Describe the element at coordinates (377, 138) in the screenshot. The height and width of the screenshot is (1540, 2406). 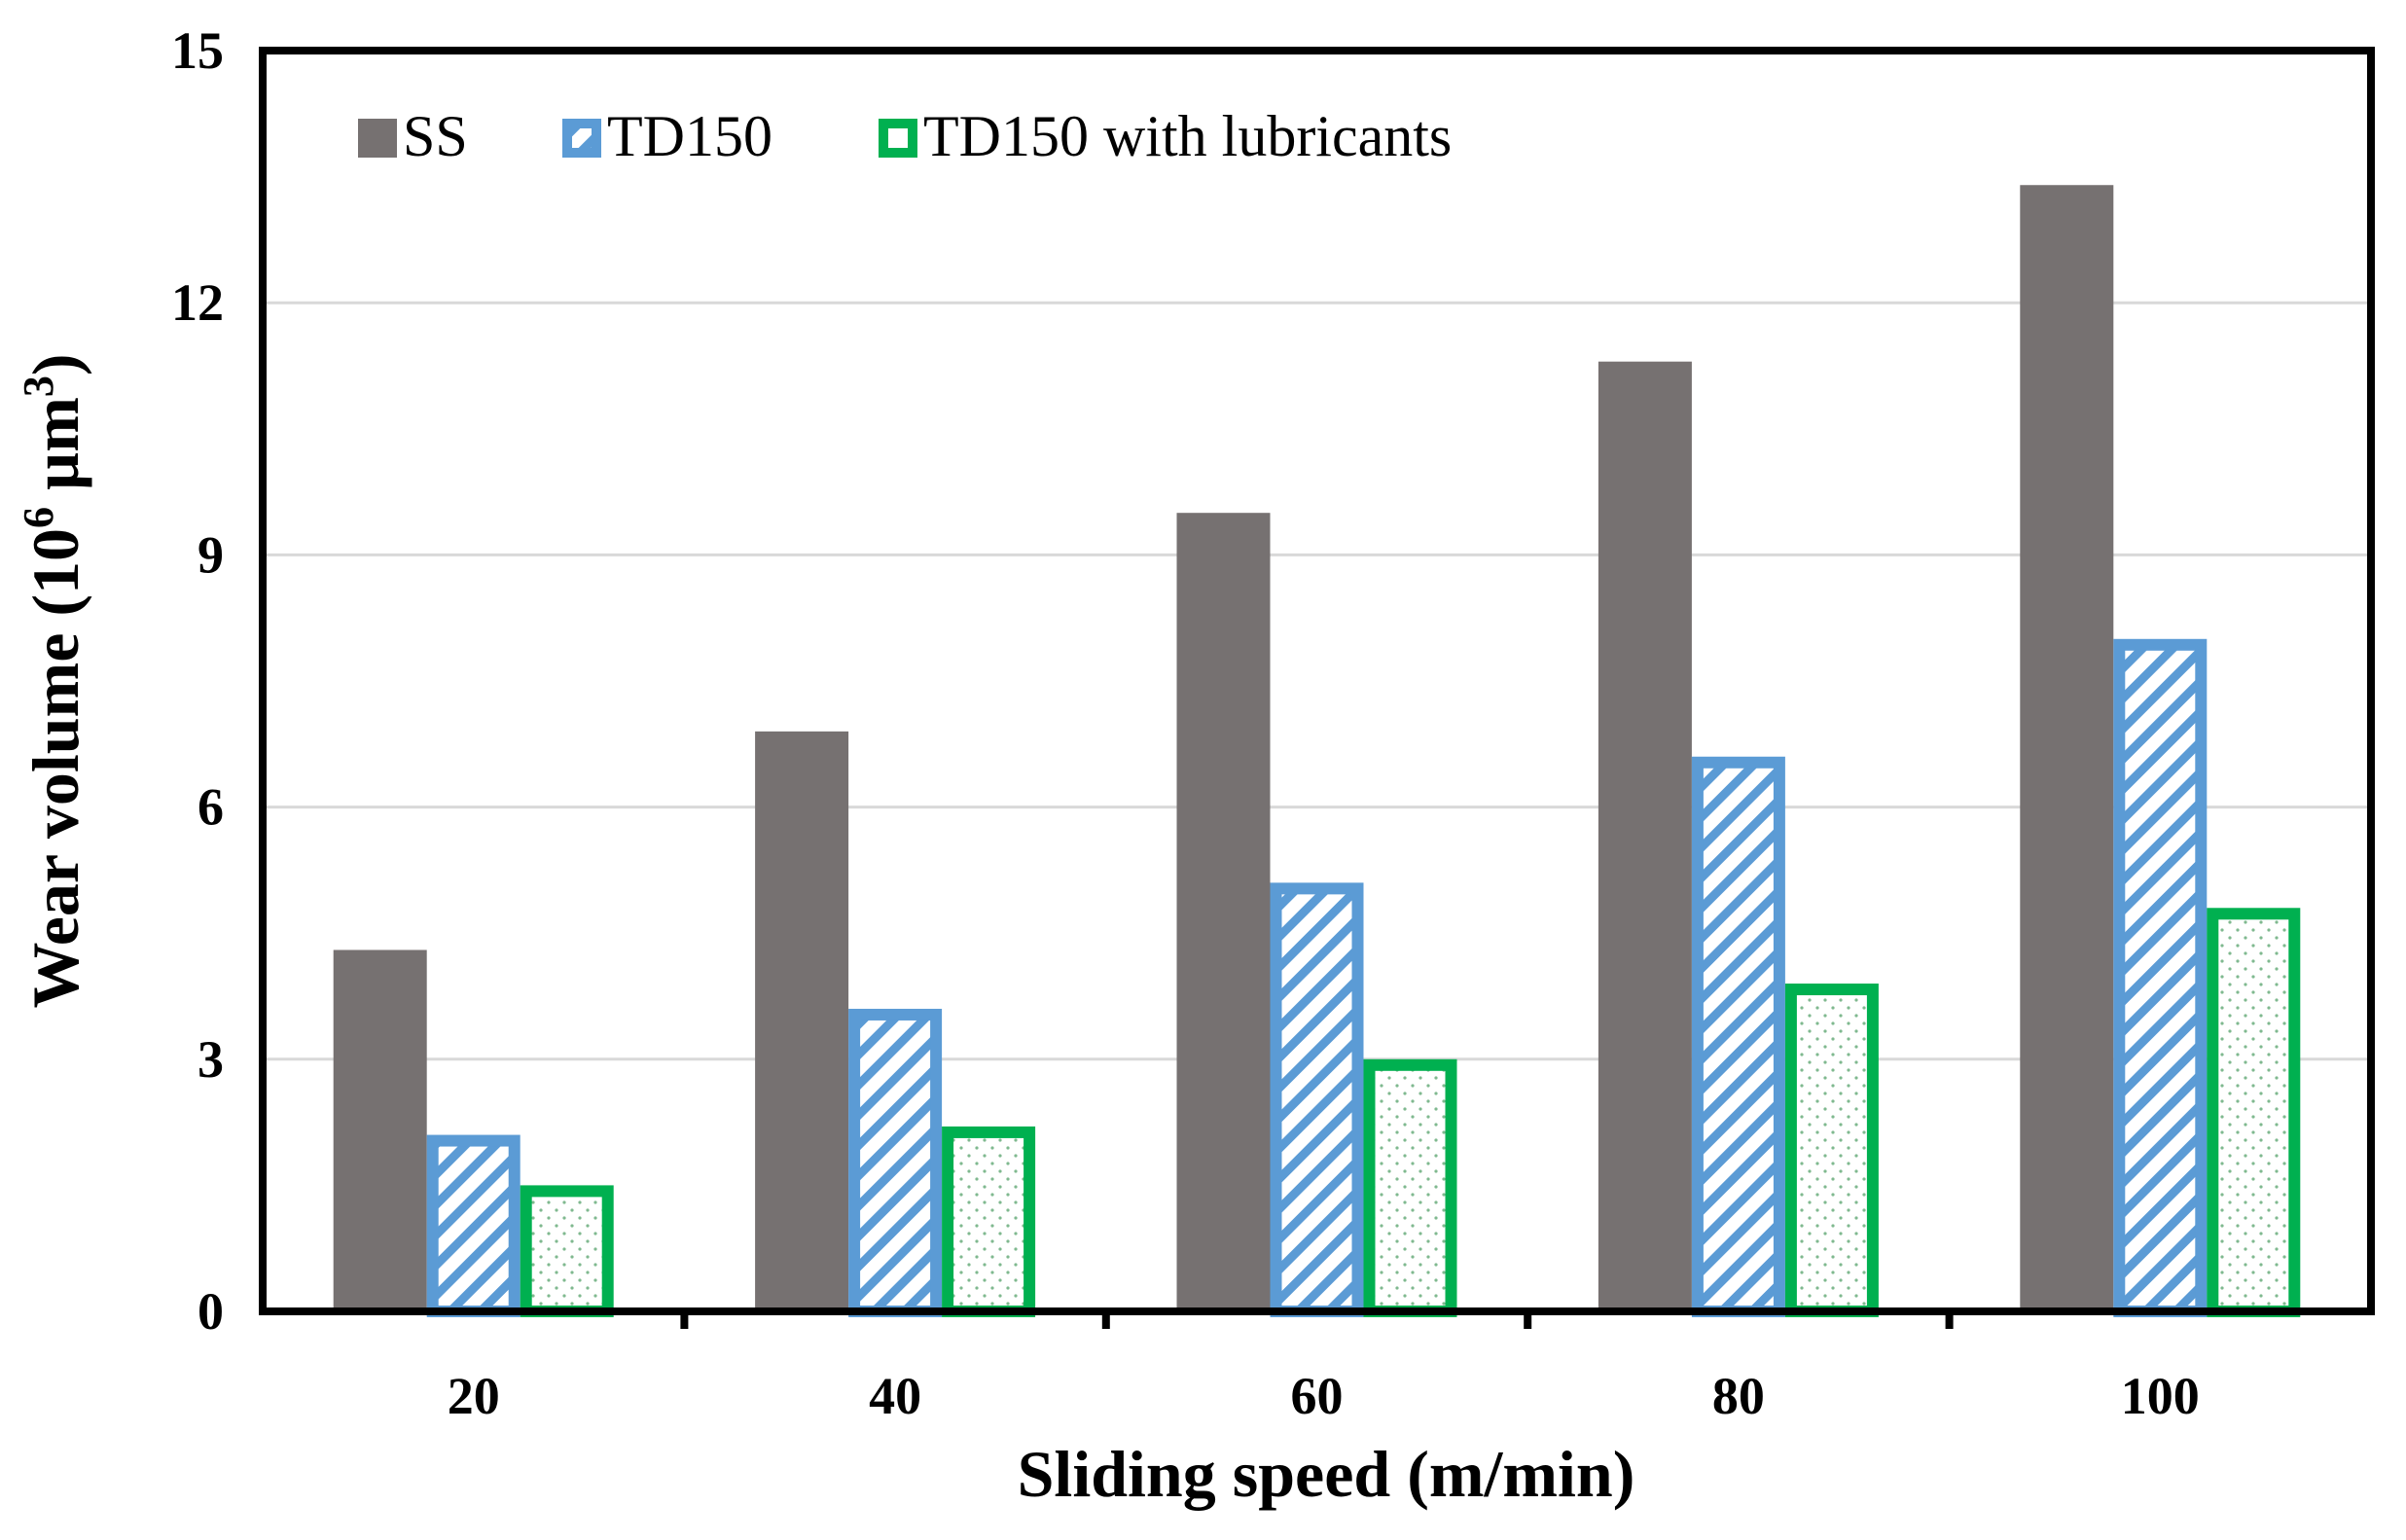
I see `legend-swatch-ss` at that location.